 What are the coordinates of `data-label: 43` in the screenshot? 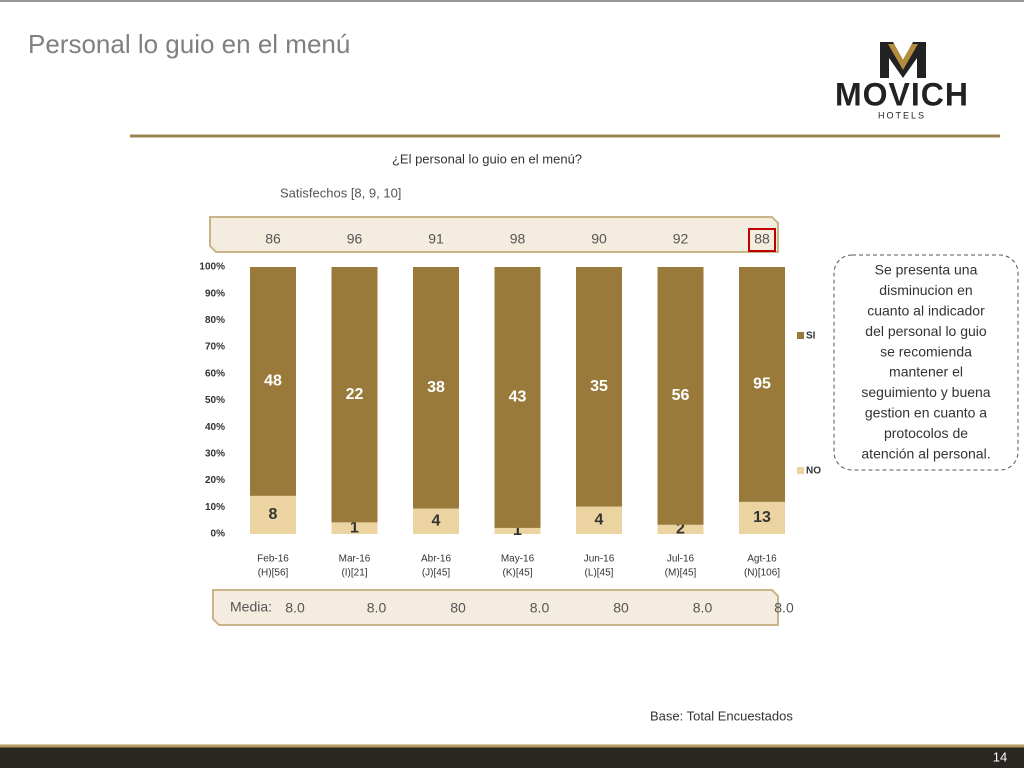 It's located at (518, 397).